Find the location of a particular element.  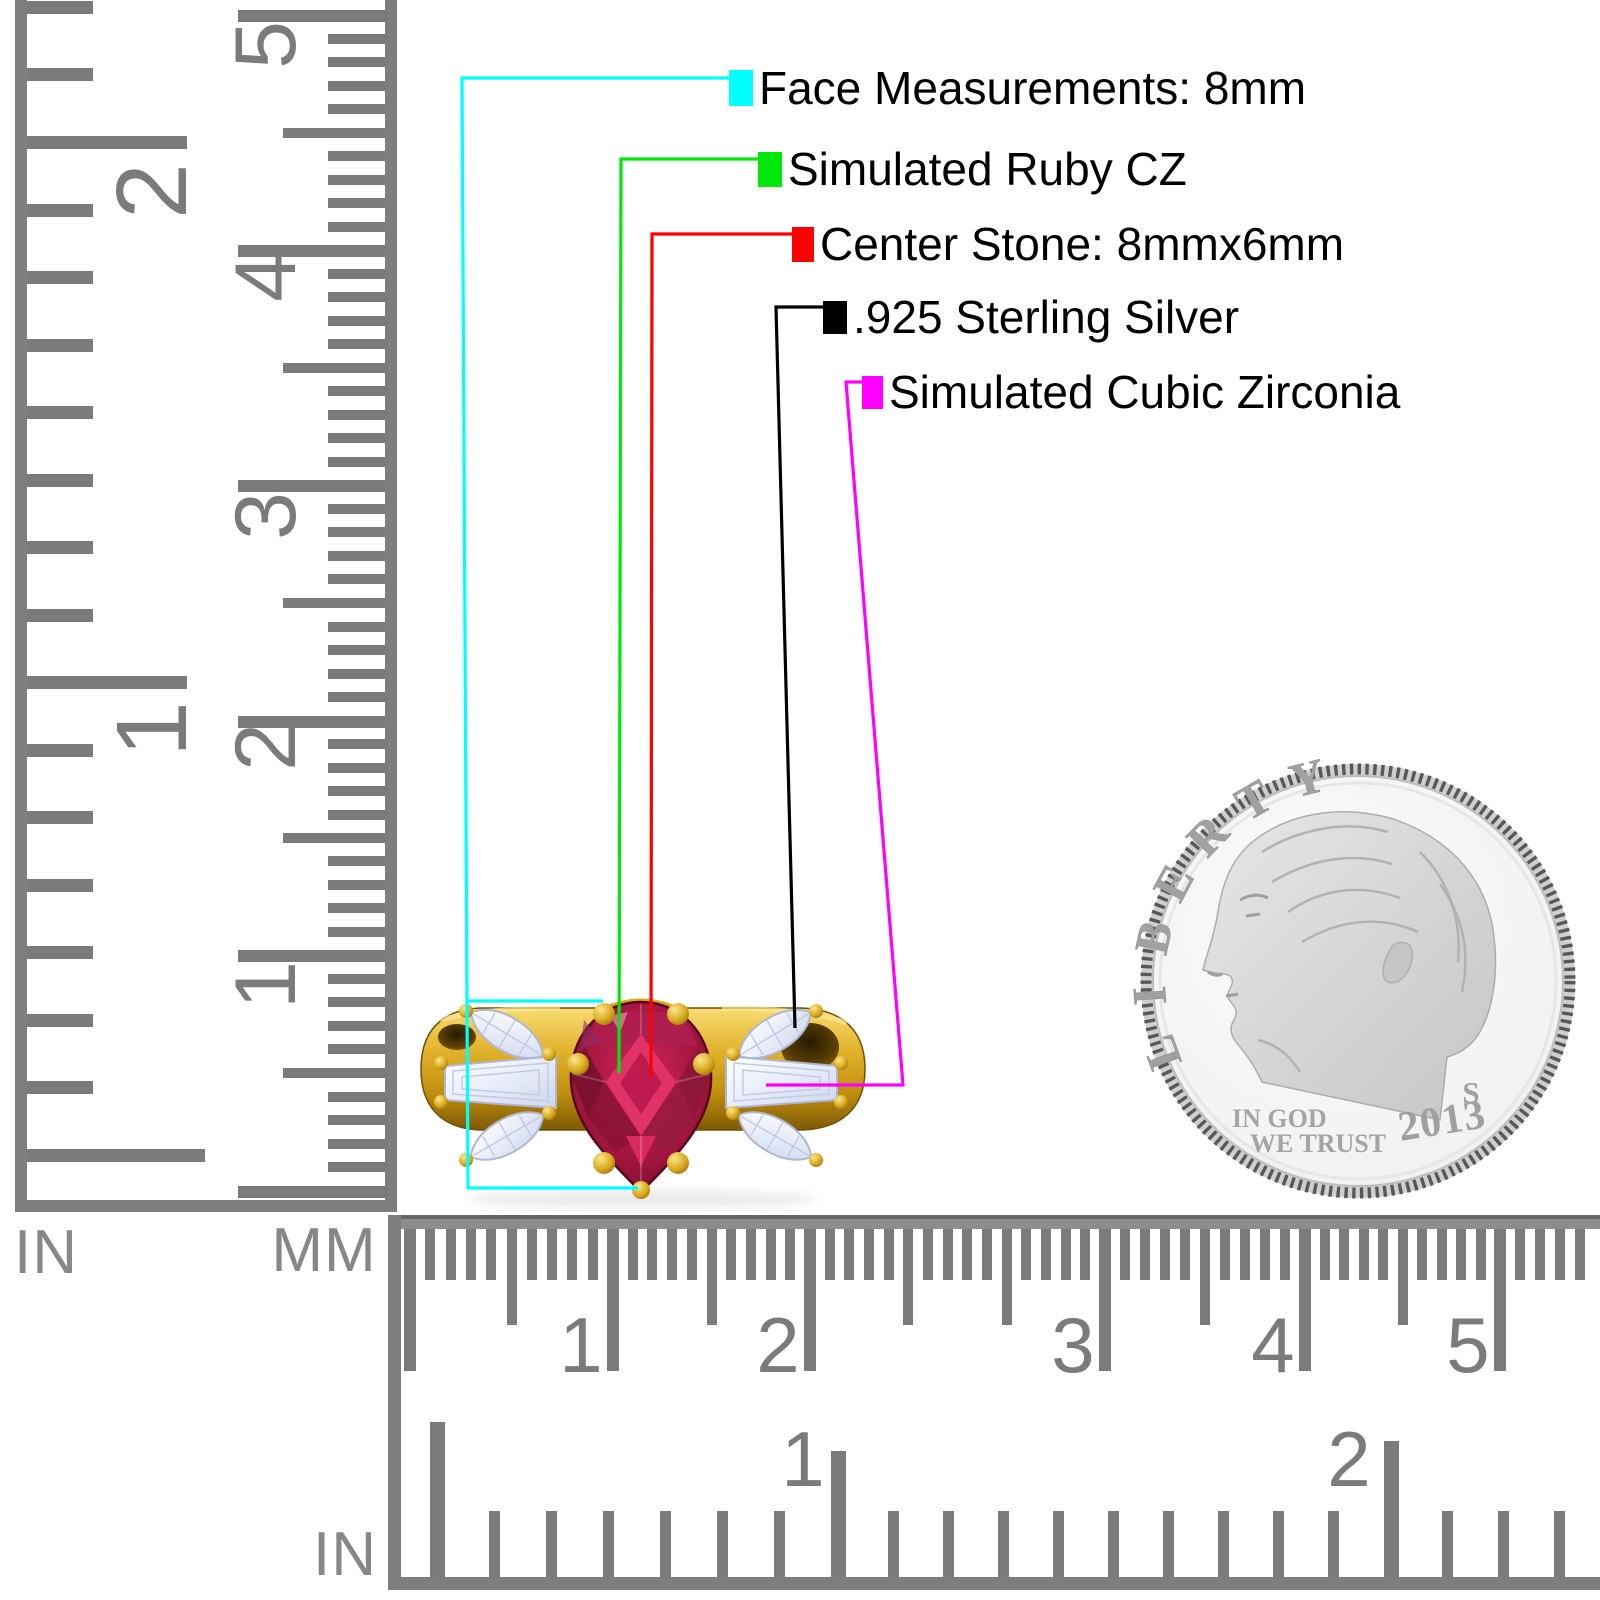

legend-label: .925 Sterling Silver is located at coordinates (1046, 317).